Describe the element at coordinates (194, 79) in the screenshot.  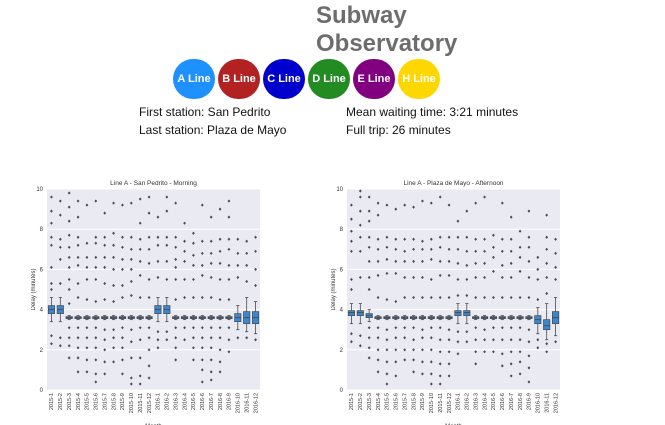
I see `line-a-button: A Line` at that location.